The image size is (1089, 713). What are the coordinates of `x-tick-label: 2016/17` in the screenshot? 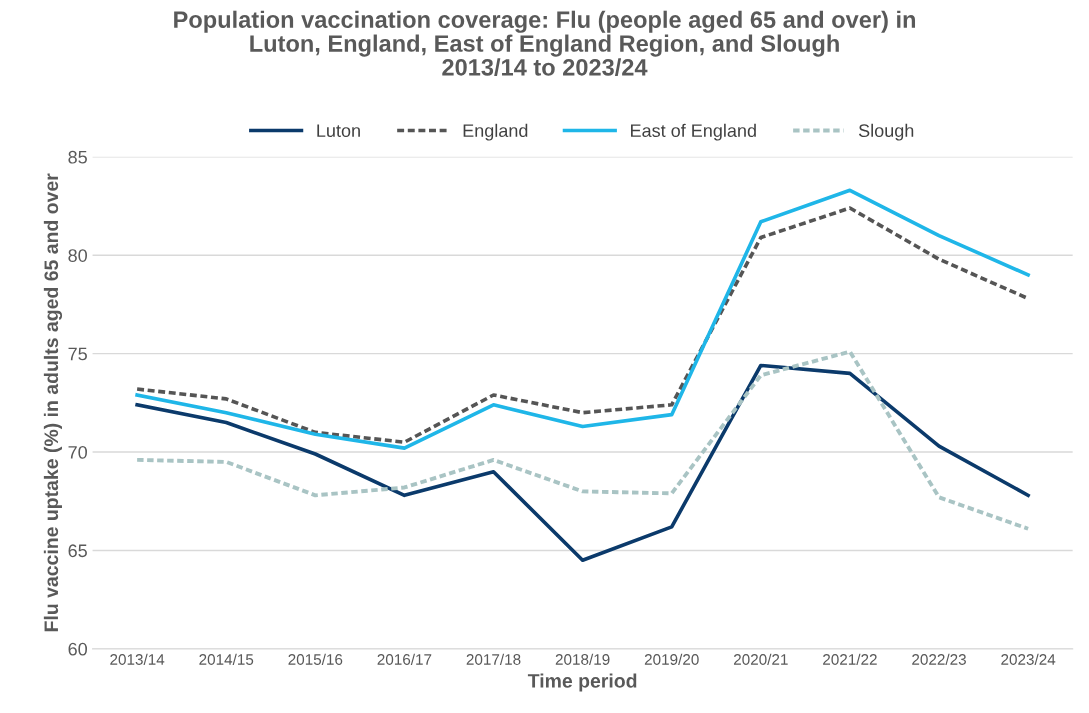 It's located at (404, 659).